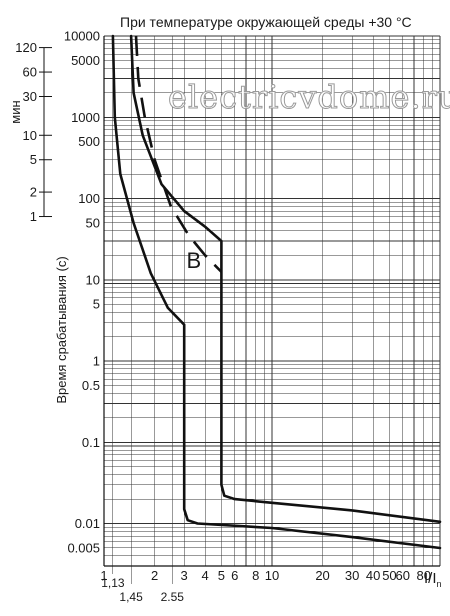 The height and width of the screenshot is (616, 450). What do you see at coordinates (33, 159) in the screenshot?
I see `minute-tick-label: 5` at bounding box center [33, 159].